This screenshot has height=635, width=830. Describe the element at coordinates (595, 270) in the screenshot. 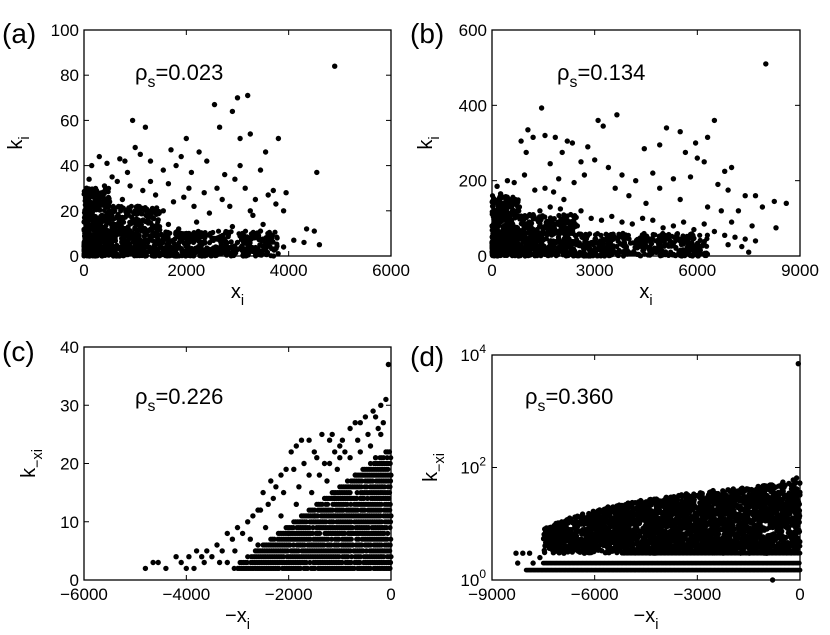

I see `x-tick-label: 3000` at that location.